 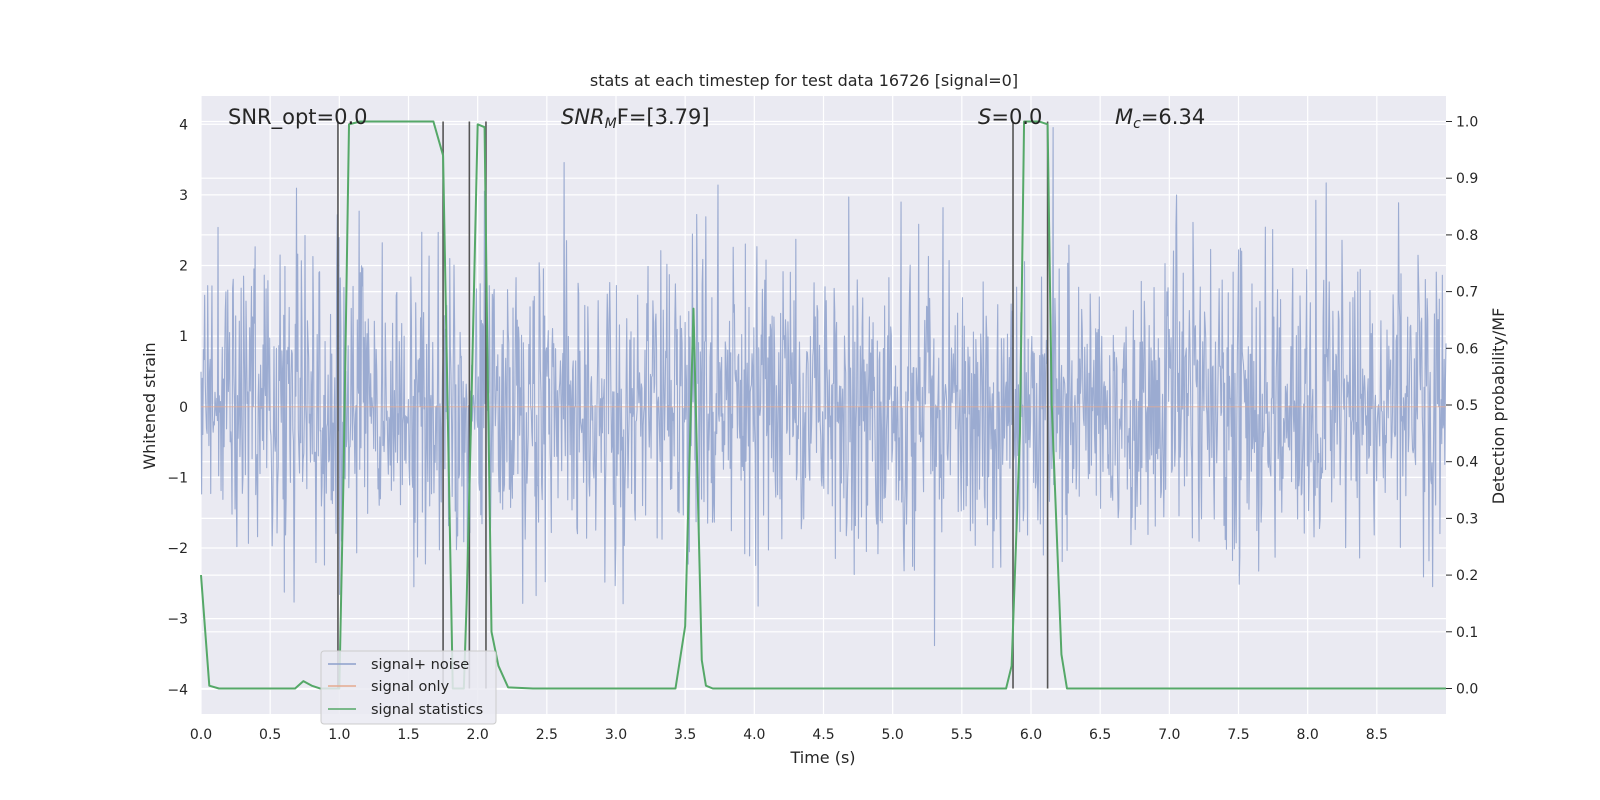 What do you see at coordinates (183, 125) in the screenshot?
I see `y-tick-label: 4` at bounding box center [183, 125].